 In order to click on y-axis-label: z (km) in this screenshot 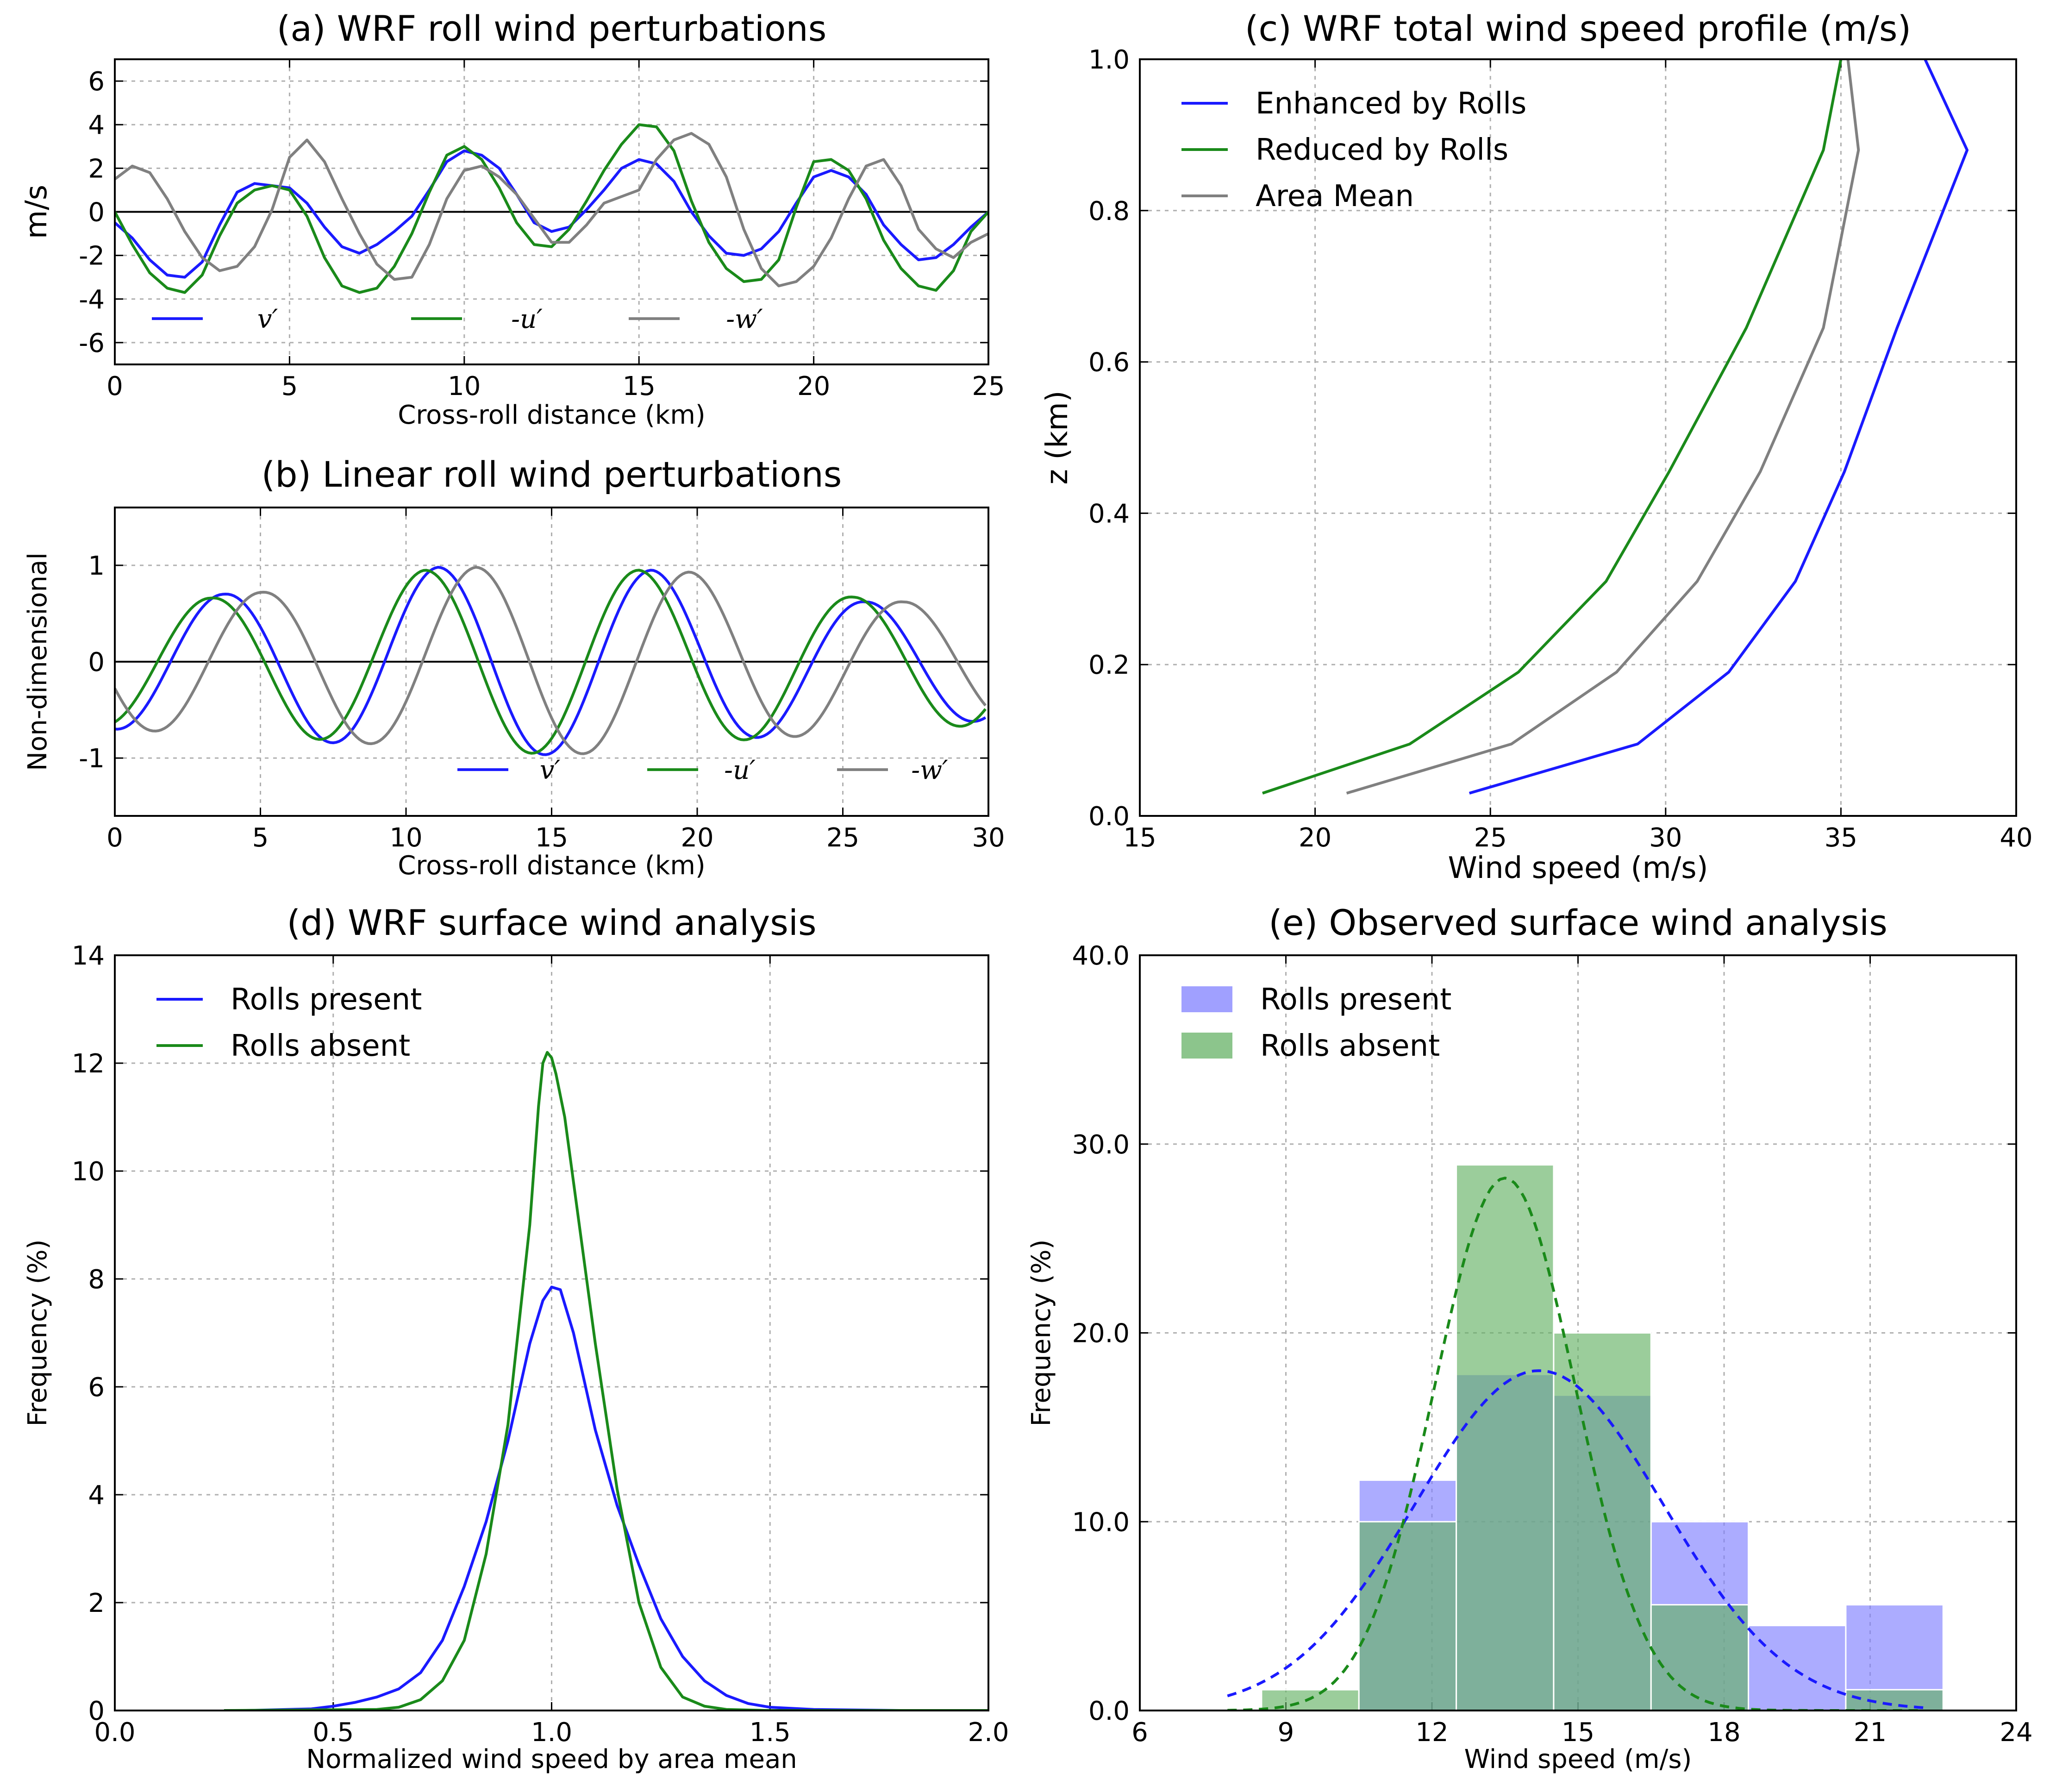, I will do `click(1058, 437)`.